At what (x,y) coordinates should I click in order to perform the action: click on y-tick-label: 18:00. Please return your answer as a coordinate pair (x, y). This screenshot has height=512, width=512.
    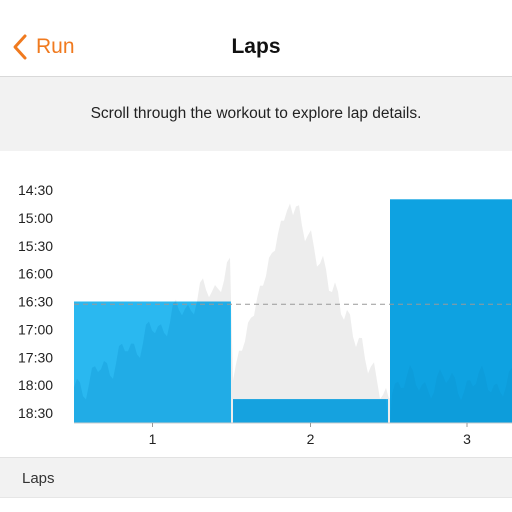
    Looking at the image, I should click on (35, 385).